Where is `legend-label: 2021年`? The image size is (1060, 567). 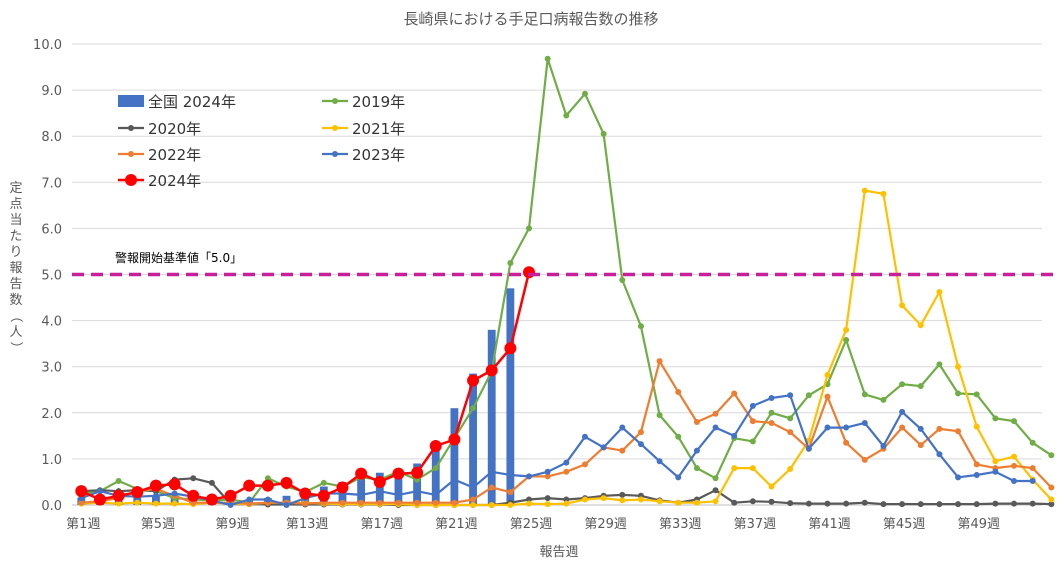
legend-label: 2021年 is located at coordinates (378, 129).